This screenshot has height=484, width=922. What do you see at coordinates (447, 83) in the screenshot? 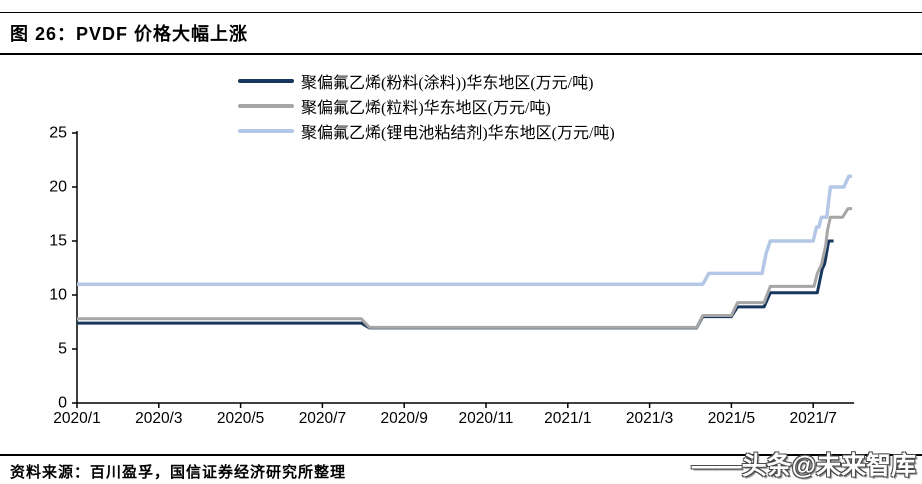
I see `legend-label-0: 聚偏氟乙烯(粉料(涂料))华东地区(万元/吨)` at bounding box center [447, 83].